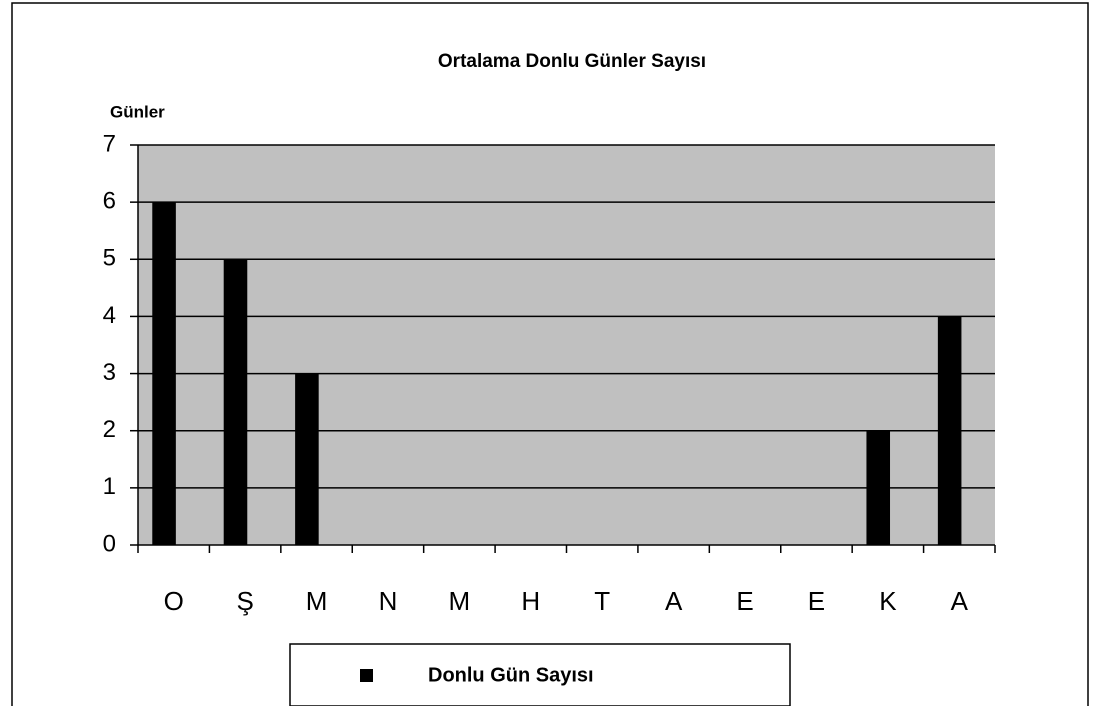  Describe the element at coordinates (244, 601) in the screenshot. I see `x-tick-label: Ş` at that location.